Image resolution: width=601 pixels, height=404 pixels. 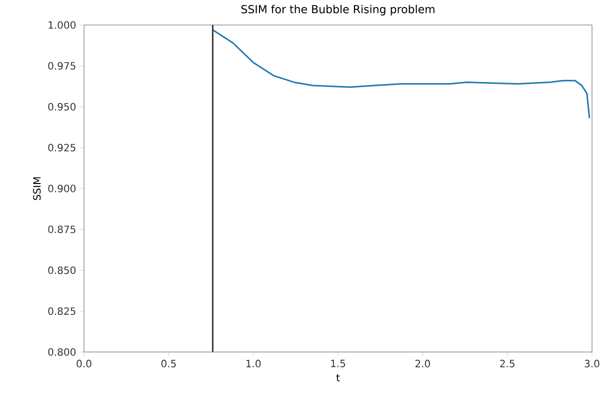 I want to click on y-tick-label: 0.900, so click(x=62, y=188).